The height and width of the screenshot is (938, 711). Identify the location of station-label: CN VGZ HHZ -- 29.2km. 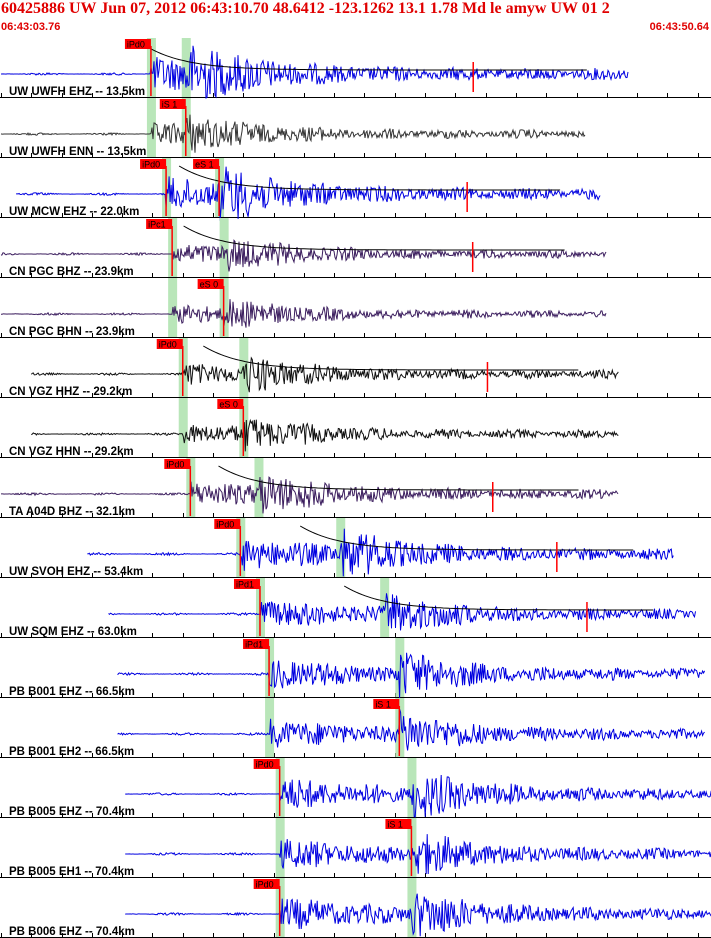
(70, 392).